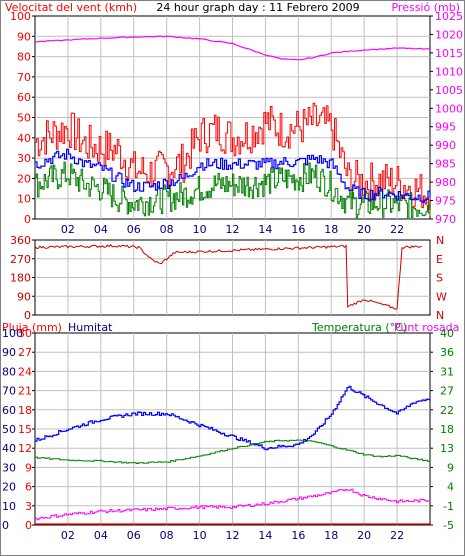 Image resolution: width=465 pixels, height=556 pixels. What do you see at coordinates (9, 448) in the screenshot?
I see `humidity-tick-label: 40` at bounding box center [9, 448].